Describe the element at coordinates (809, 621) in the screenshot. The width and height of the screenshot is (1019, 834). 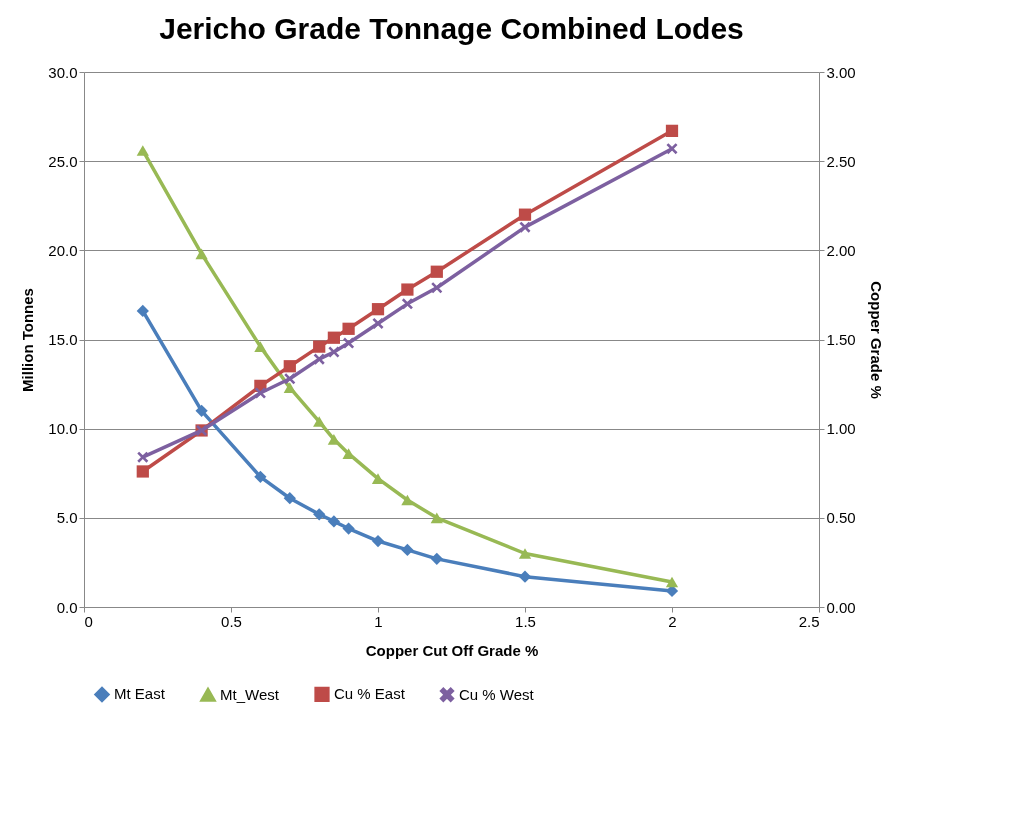
I see `x-tick-label: 2.5` at that location.